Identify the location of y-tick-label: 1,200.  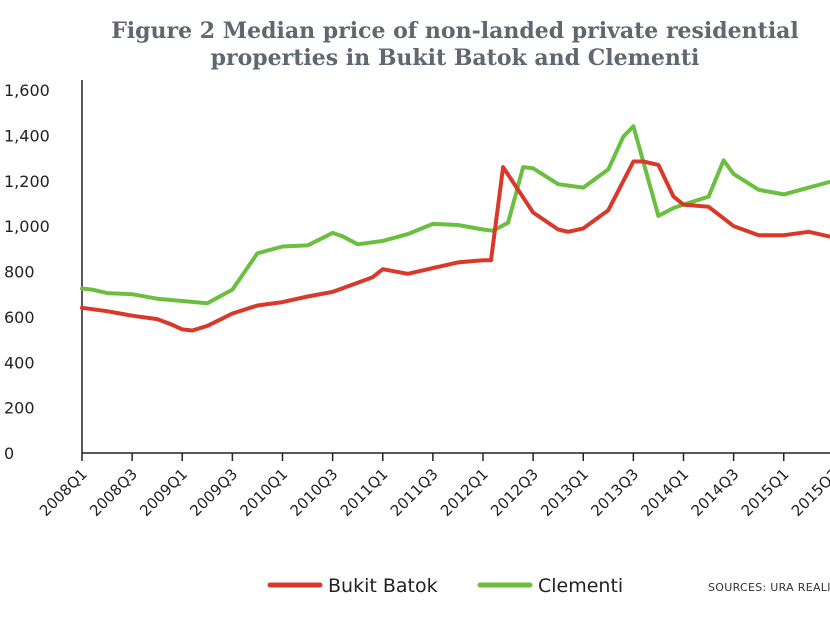
(27, 181).